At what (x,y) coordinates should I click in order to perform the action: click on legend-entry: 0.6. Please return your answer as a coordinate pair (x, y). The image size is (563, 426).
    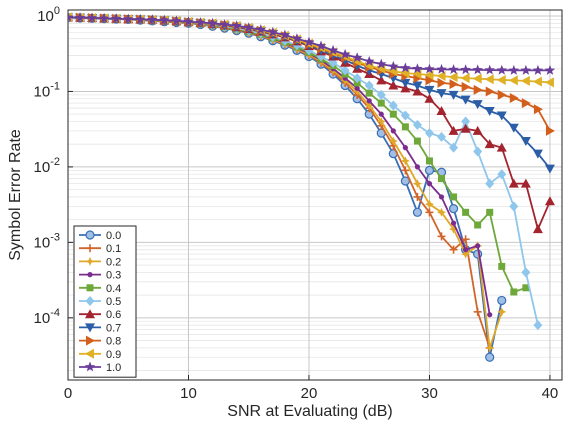
    Looking at the image, I should click on (100, 315).